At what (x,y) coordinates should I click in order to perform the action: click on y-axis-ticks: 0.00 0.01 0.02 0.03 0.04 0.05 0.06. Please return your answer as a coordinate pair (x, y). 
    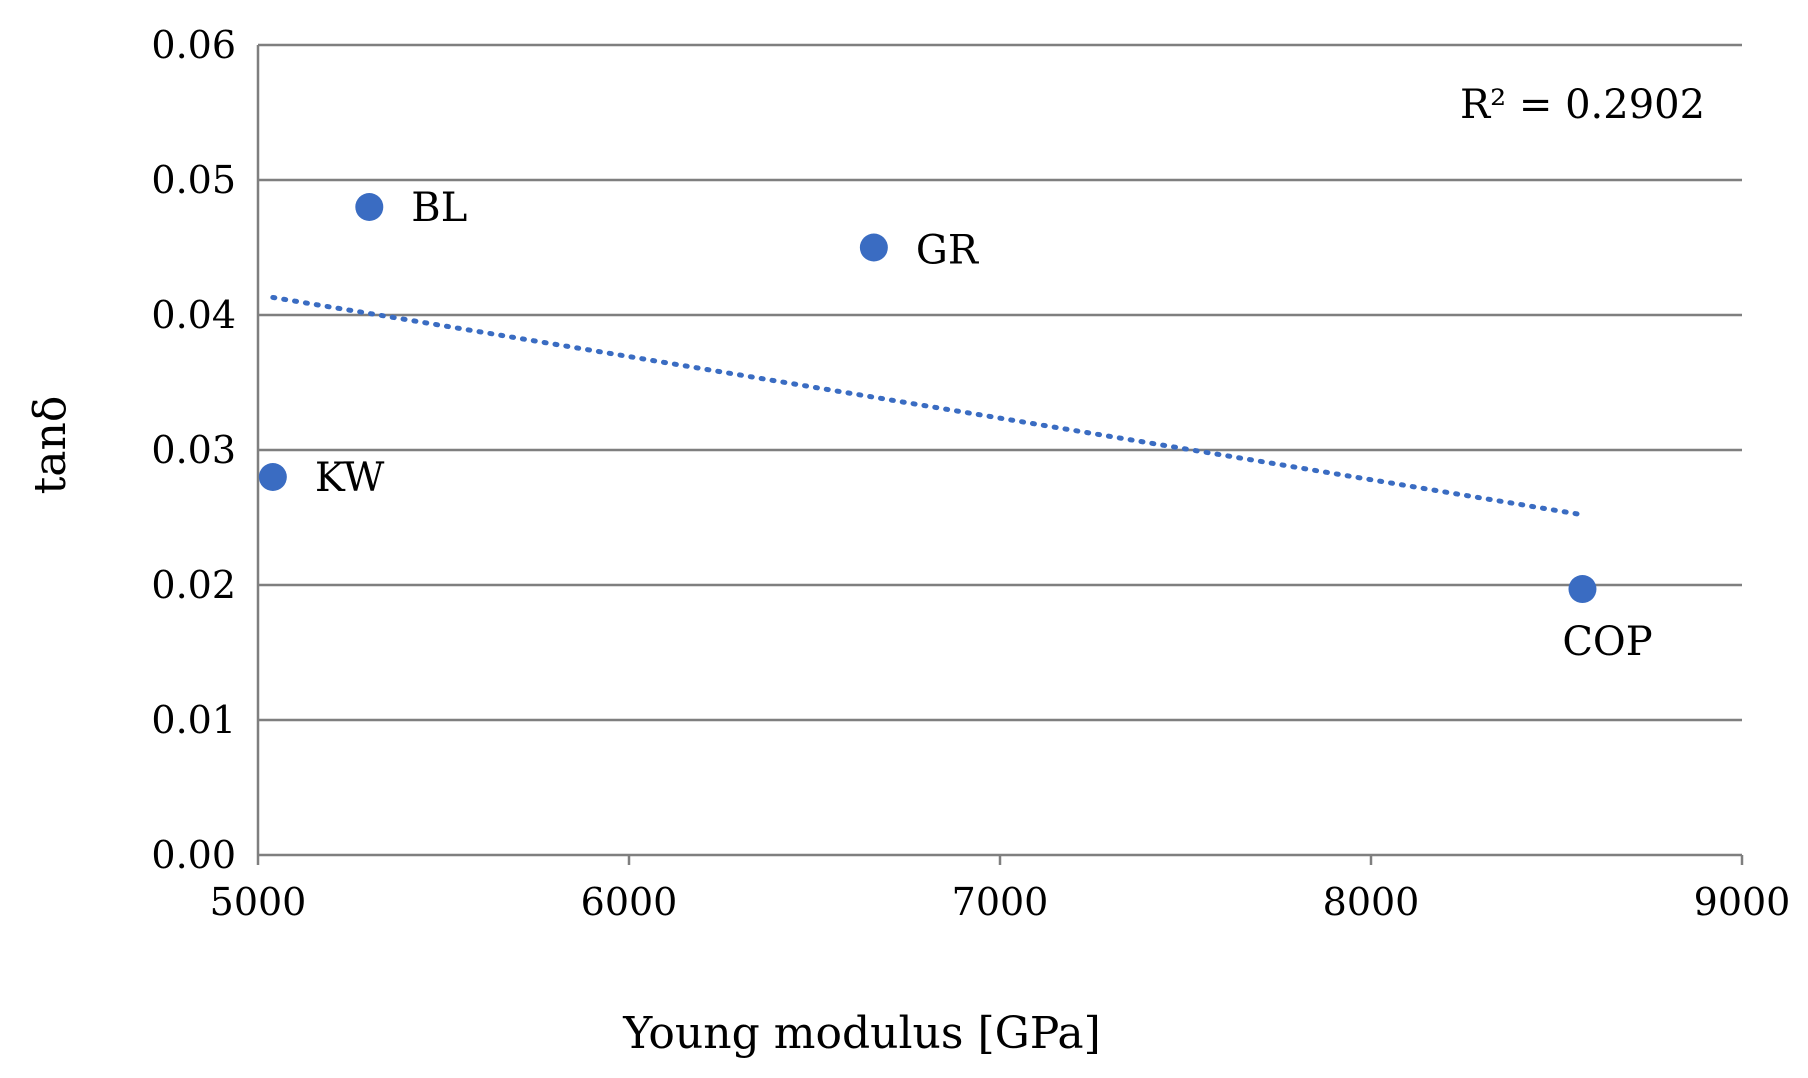
    Looking at the image, I should click on (193, 450).